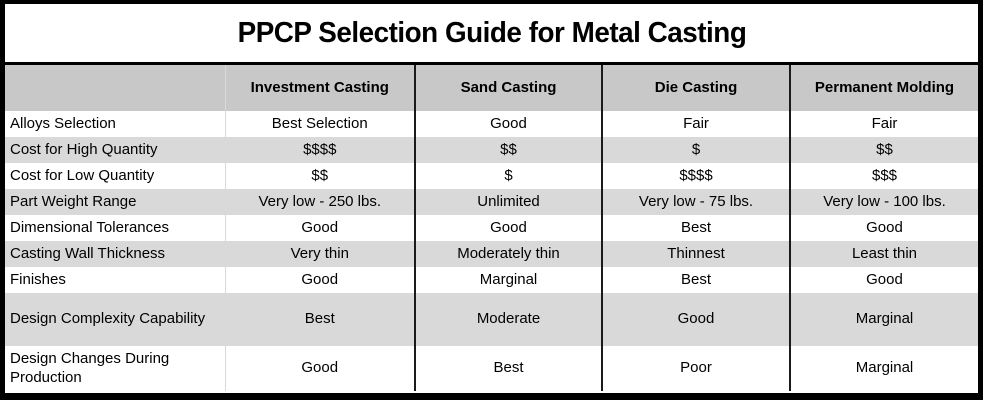 The width and height of the screenshot is (983, 400). I want to click on value-cell: Unlimited, so click(508, 202).